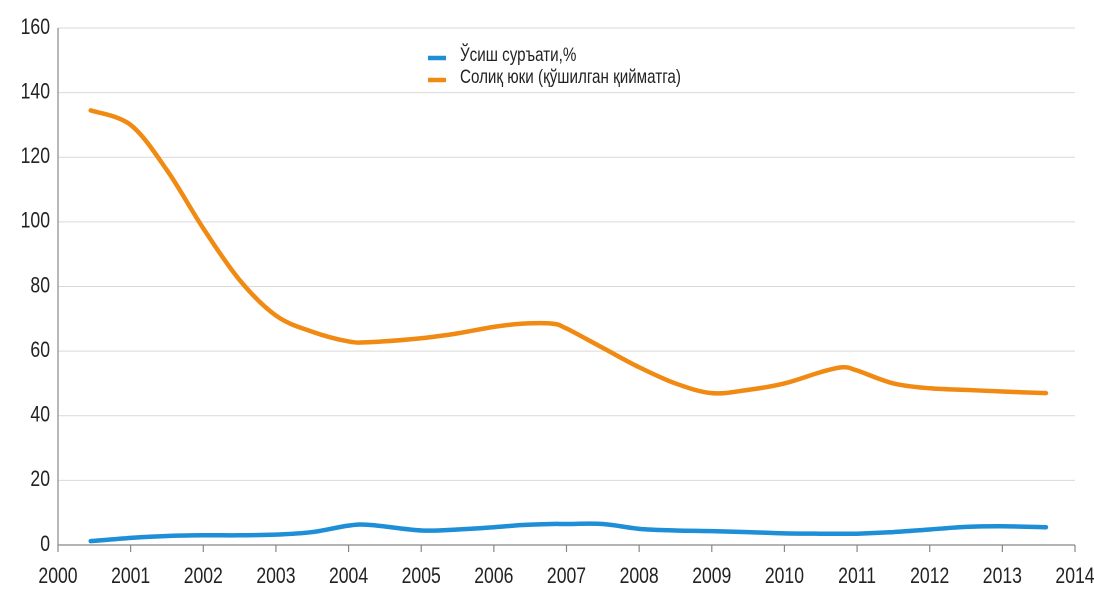  Describe the element at coordinates (784, 576) in the screenshot. I see `x-tick-label: 2010` at that location.